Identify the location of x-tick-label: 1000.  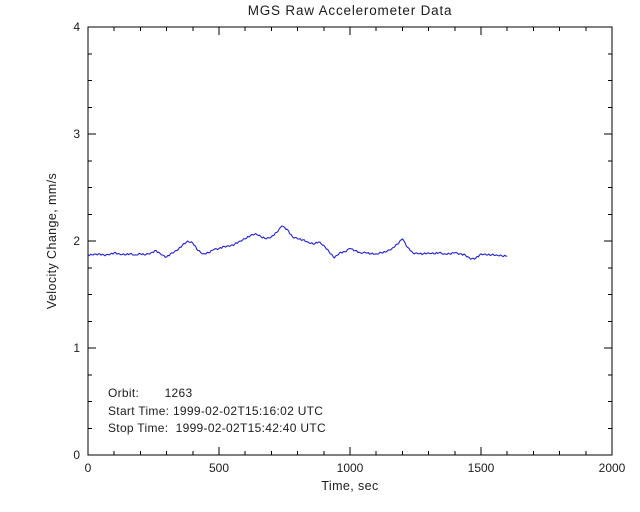
(350, 468).